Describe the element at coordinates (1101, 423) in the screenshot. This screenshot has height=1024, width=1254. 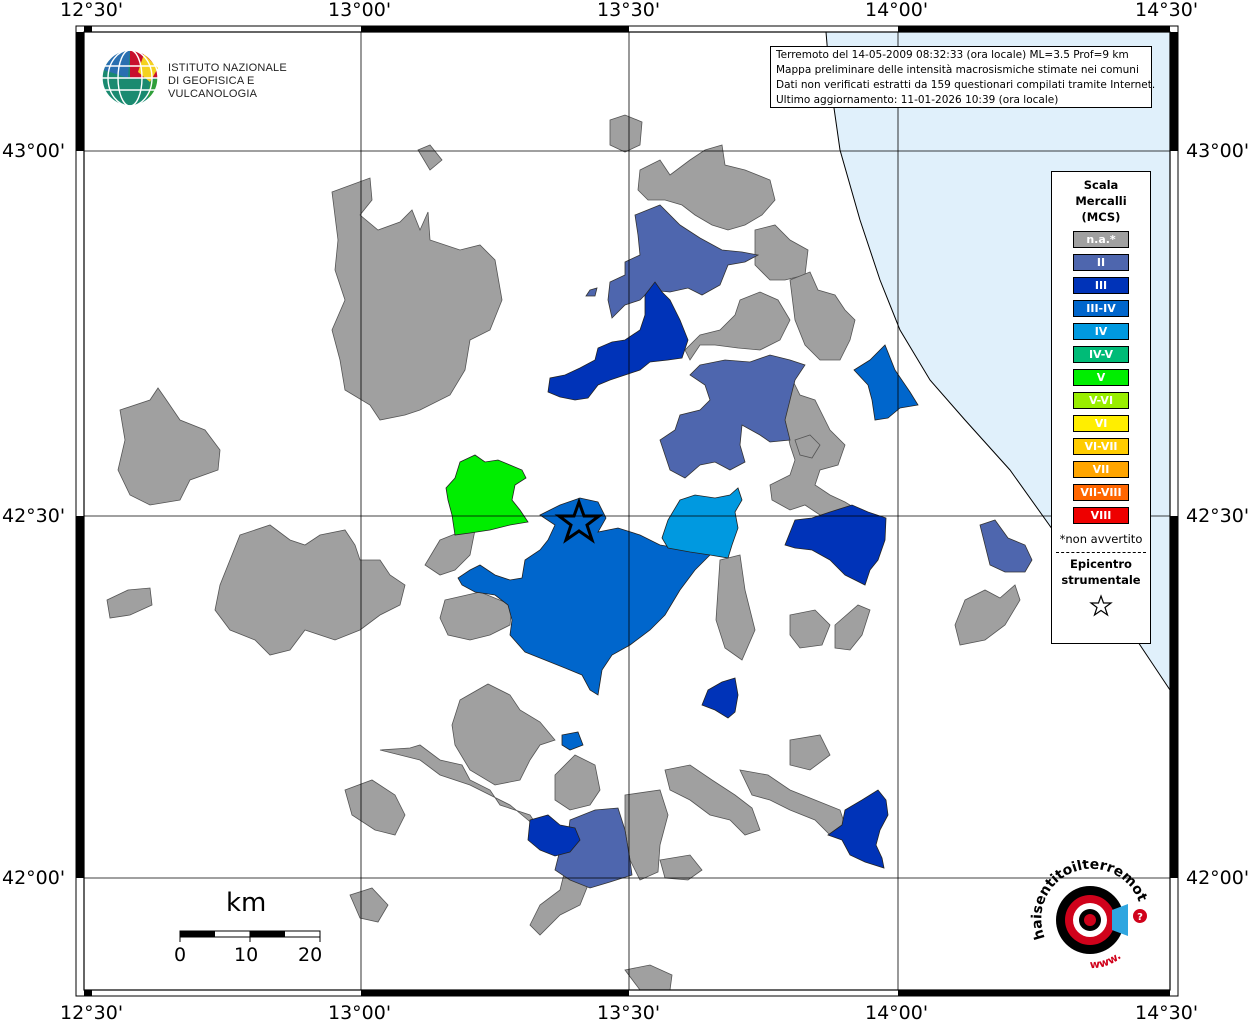
I see `legend-item: VI` at that location.